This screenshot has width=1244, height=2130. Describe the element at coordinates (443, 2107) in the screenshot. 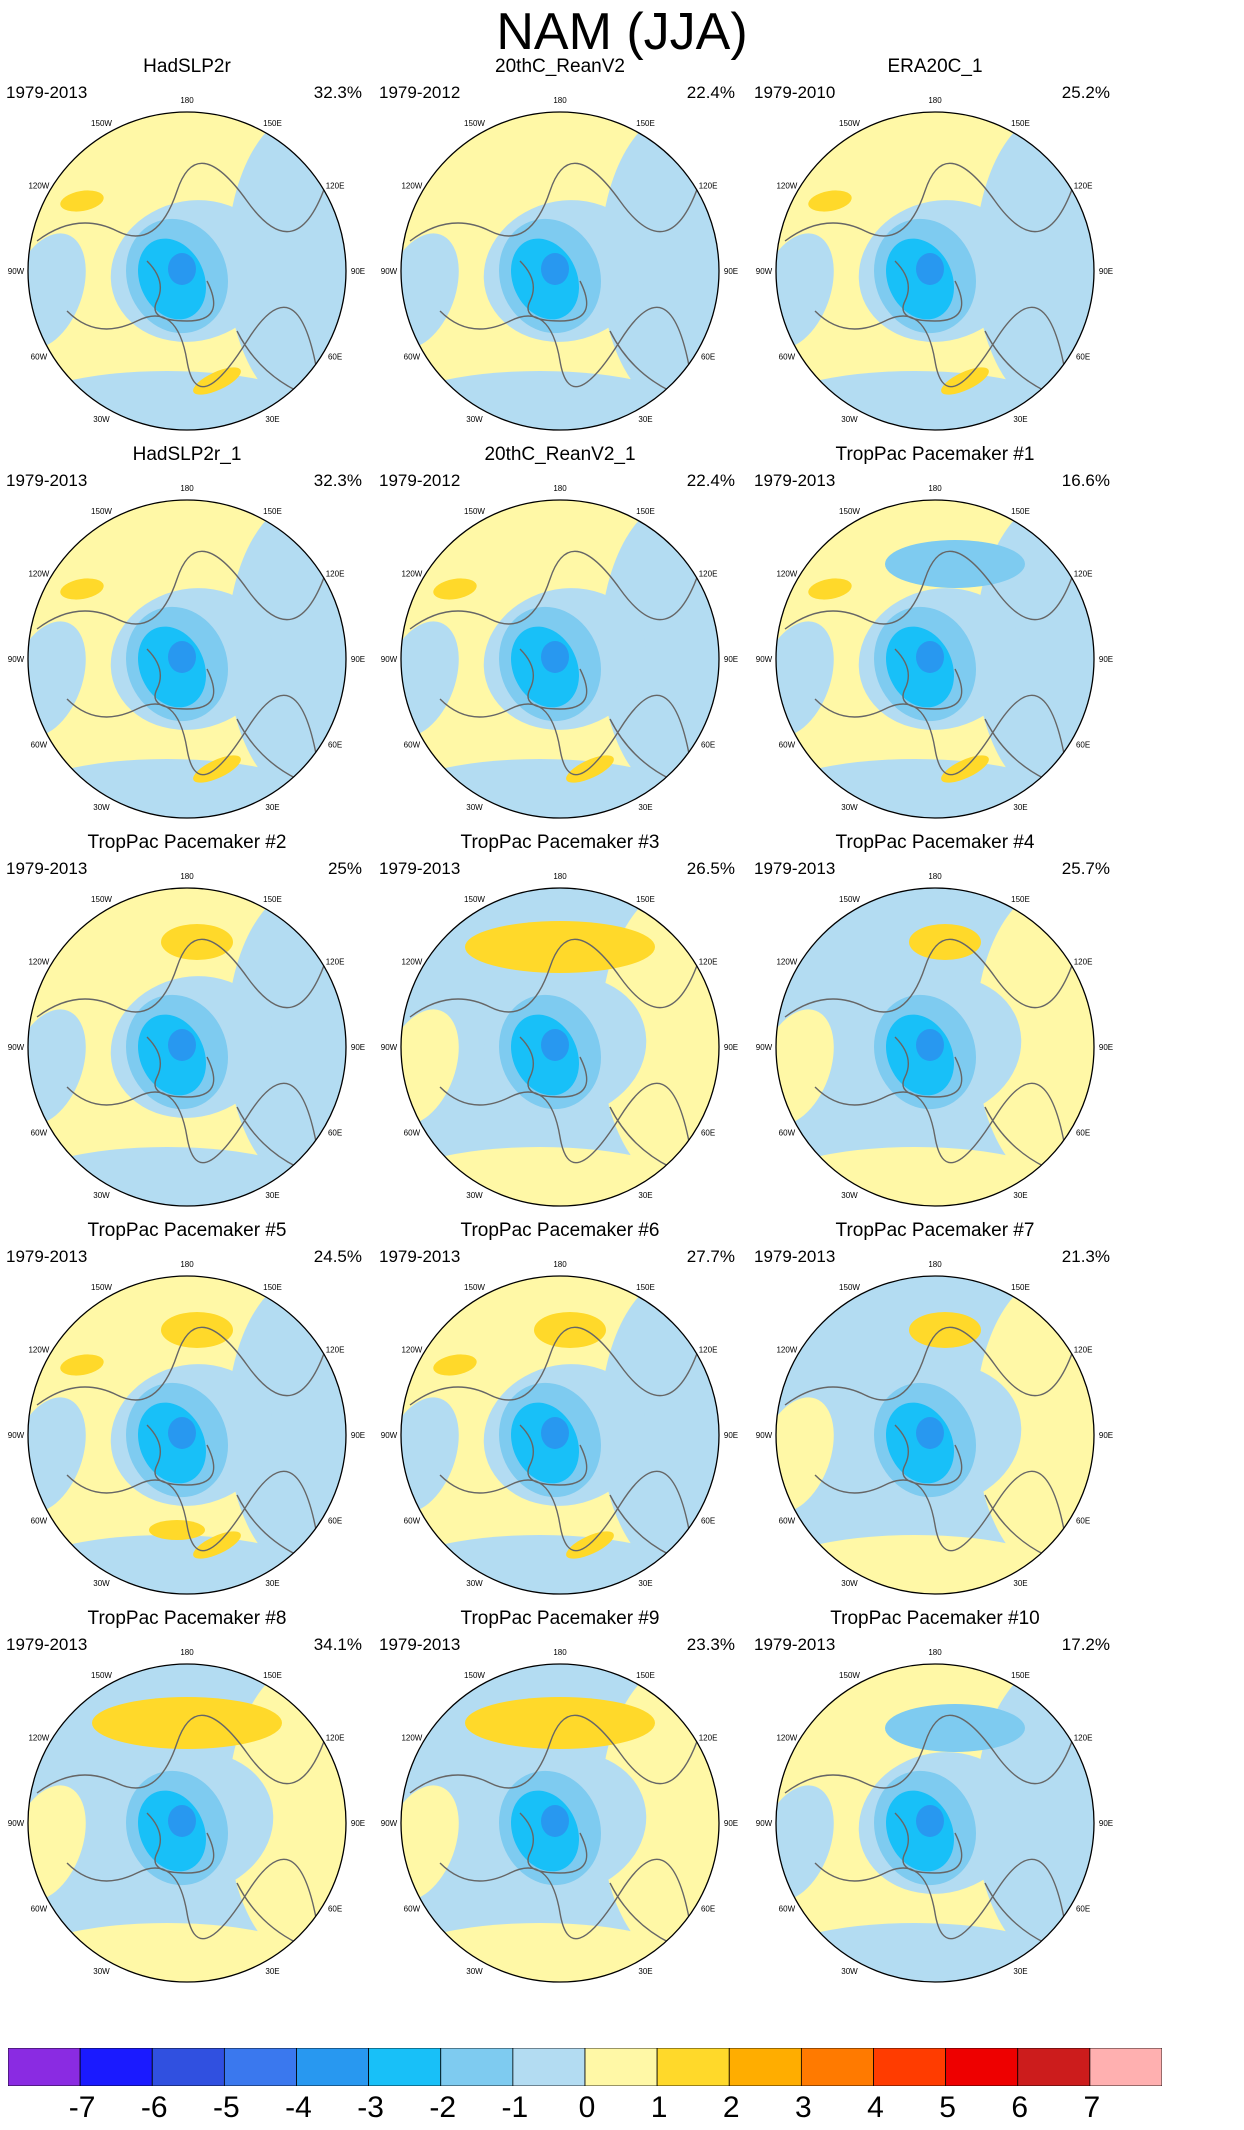

I see `colorbar-tick-label: -2` at that location.